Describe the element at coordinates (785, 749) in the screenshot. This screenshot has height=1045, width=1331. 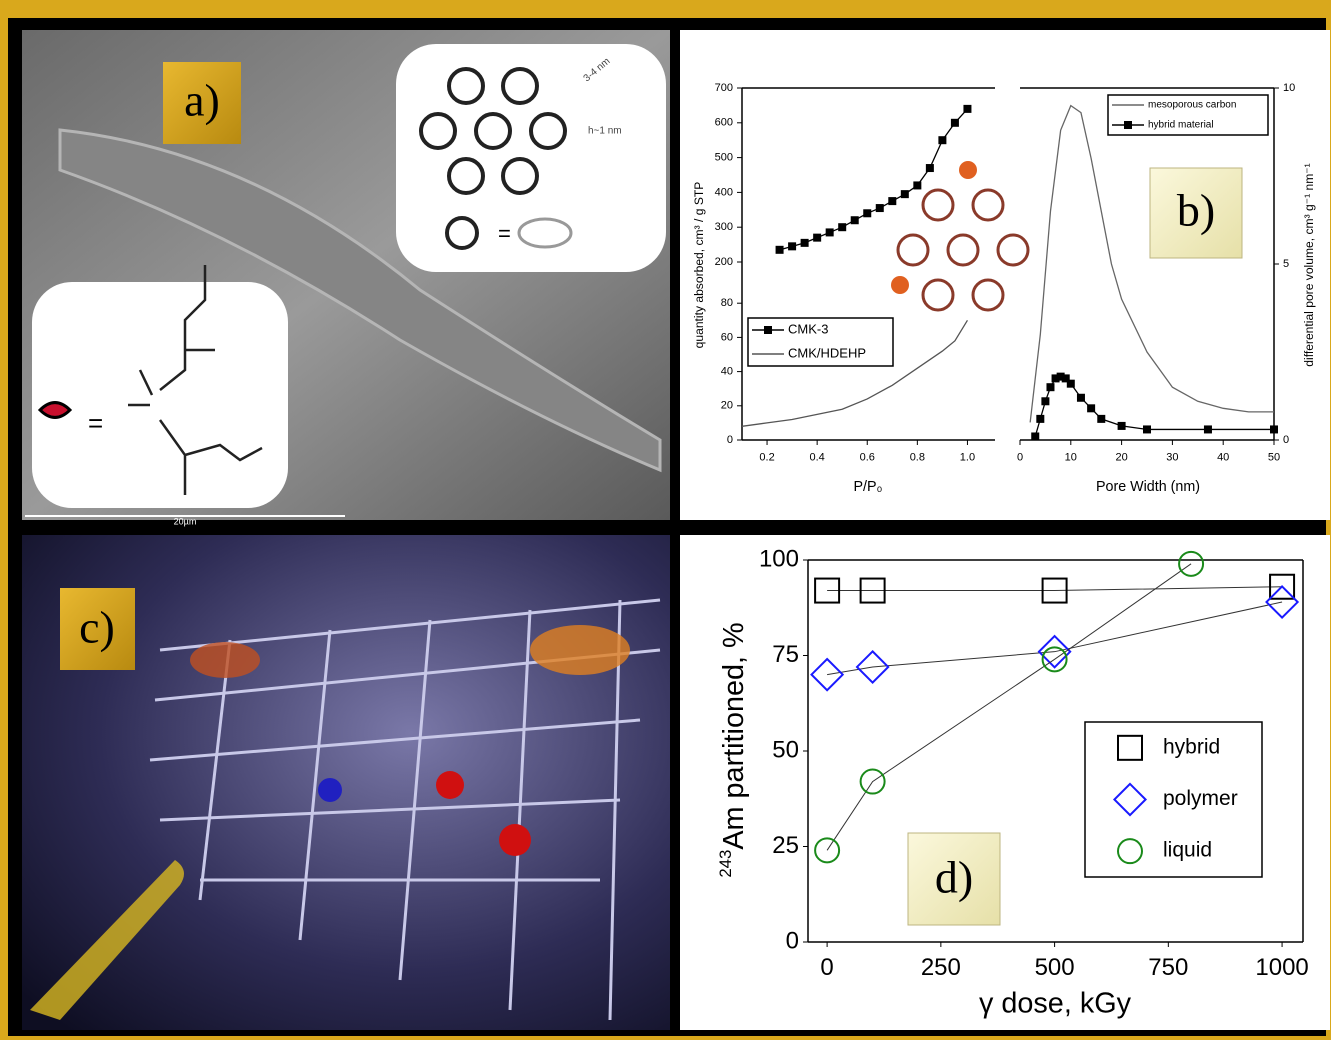
I see `y-tick-label: 50` at that location.